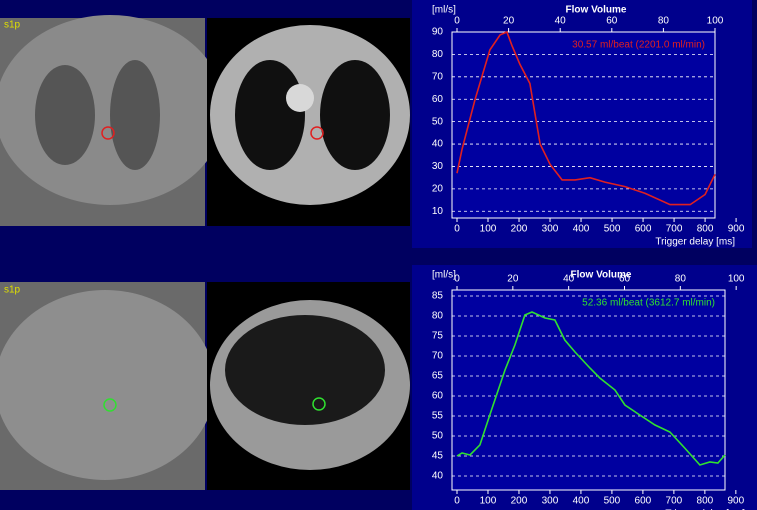  Describe the element at coordinates (438, 32) in the screenshot. I see `y-tick-label: 90` at that location.